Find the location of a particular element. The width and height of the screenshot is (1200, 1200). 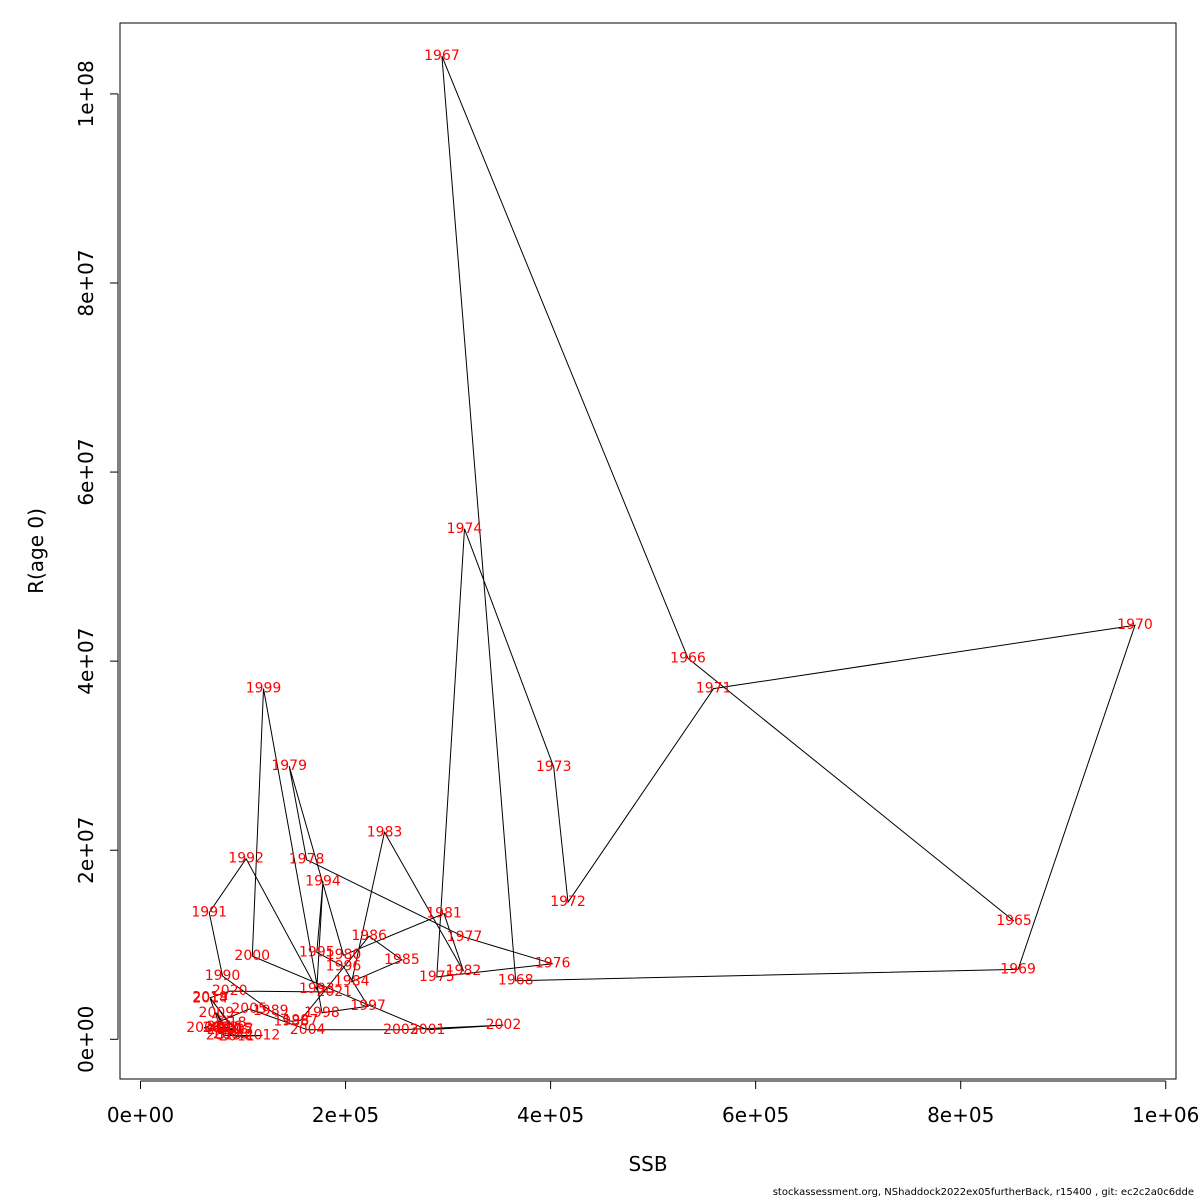

point-label-2008: 2008 is located at coordinates (231, 1035).